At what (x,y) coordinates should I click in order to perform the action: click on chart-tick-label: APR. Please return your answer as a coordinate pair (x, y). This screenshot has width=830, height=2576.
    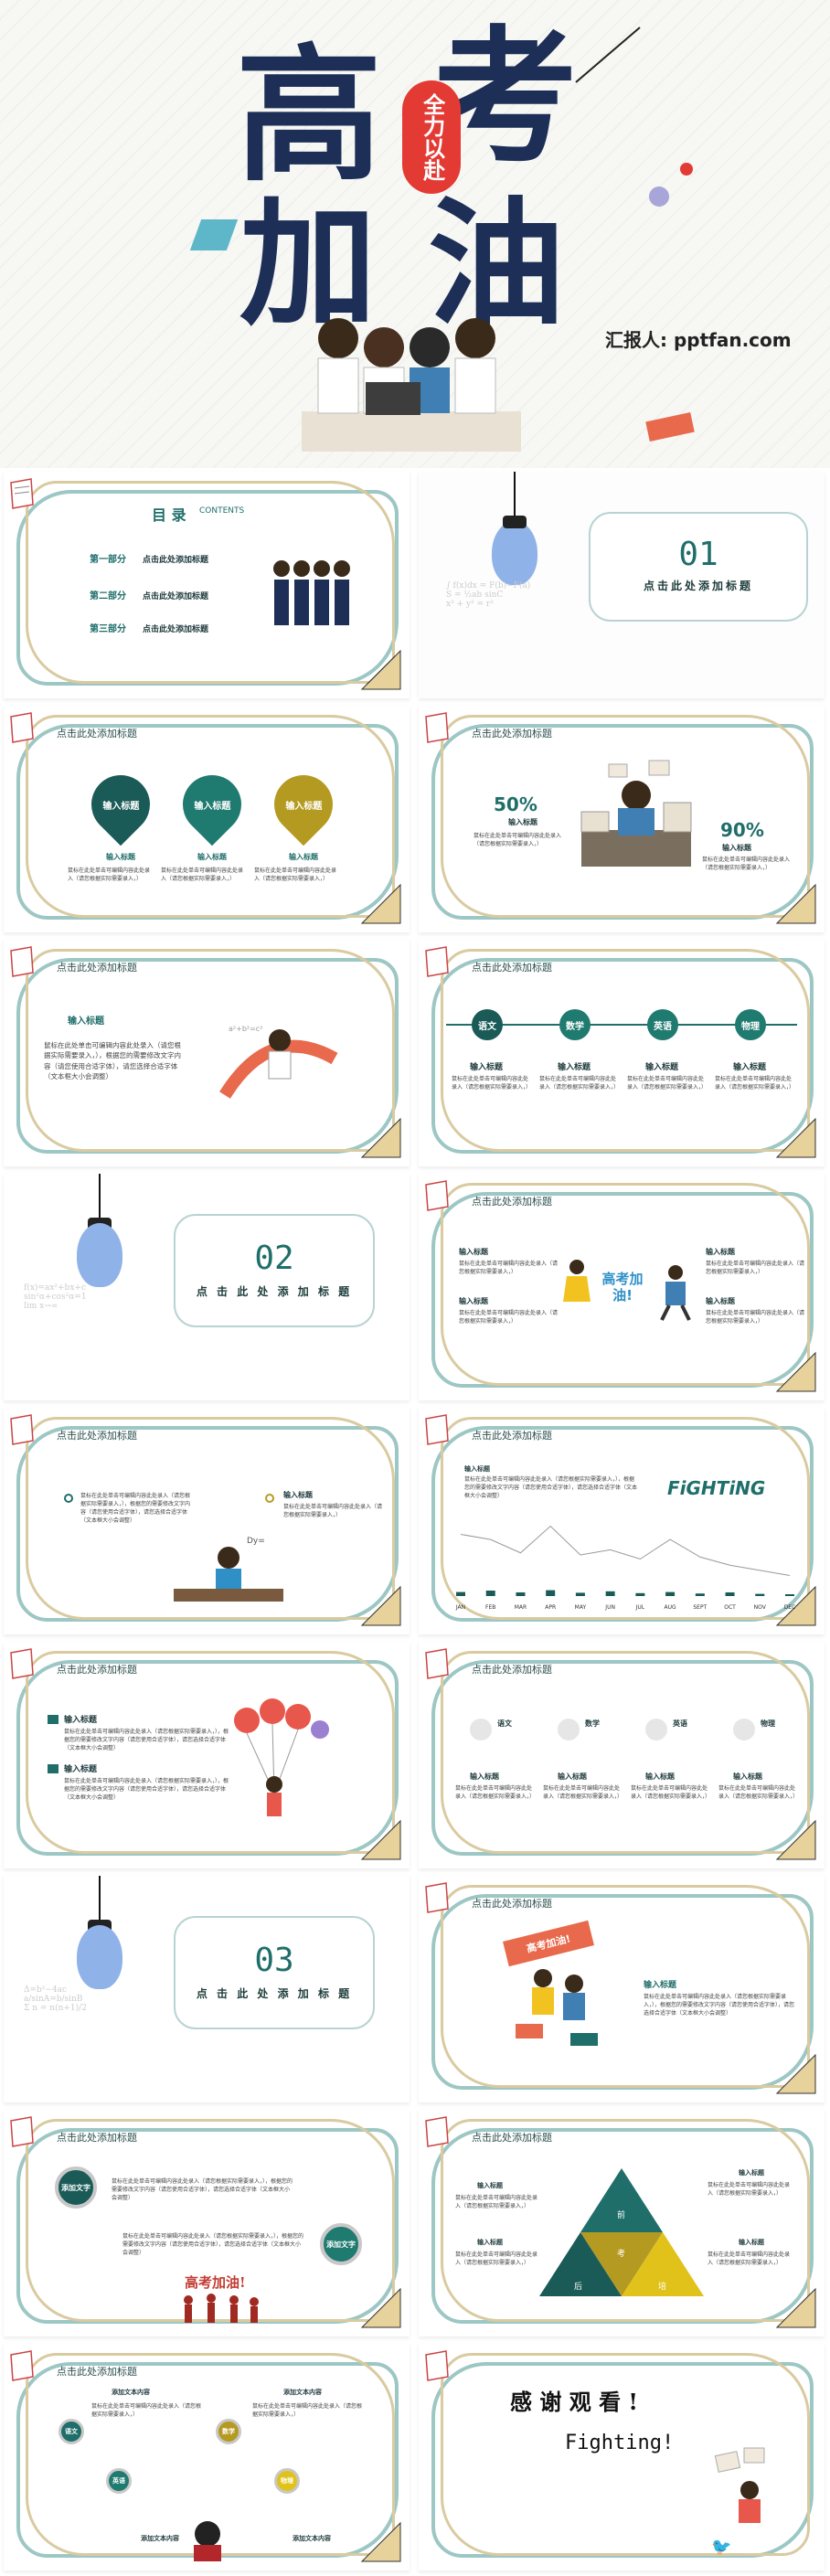
    Looking at the image, I should click on (550, 1607).